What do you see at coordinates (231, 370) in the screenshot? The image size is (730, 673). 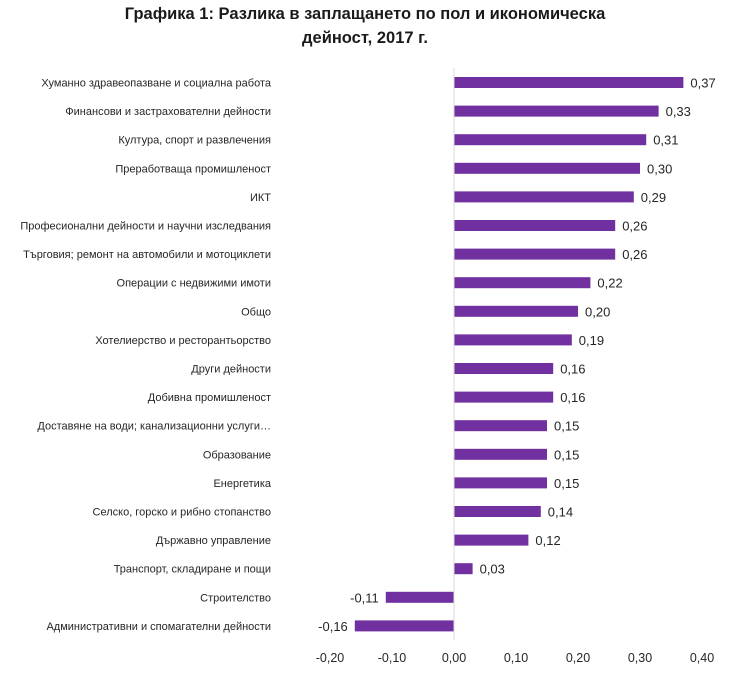 I see `category-label: Други дейности` at bounding box center [231, 370].